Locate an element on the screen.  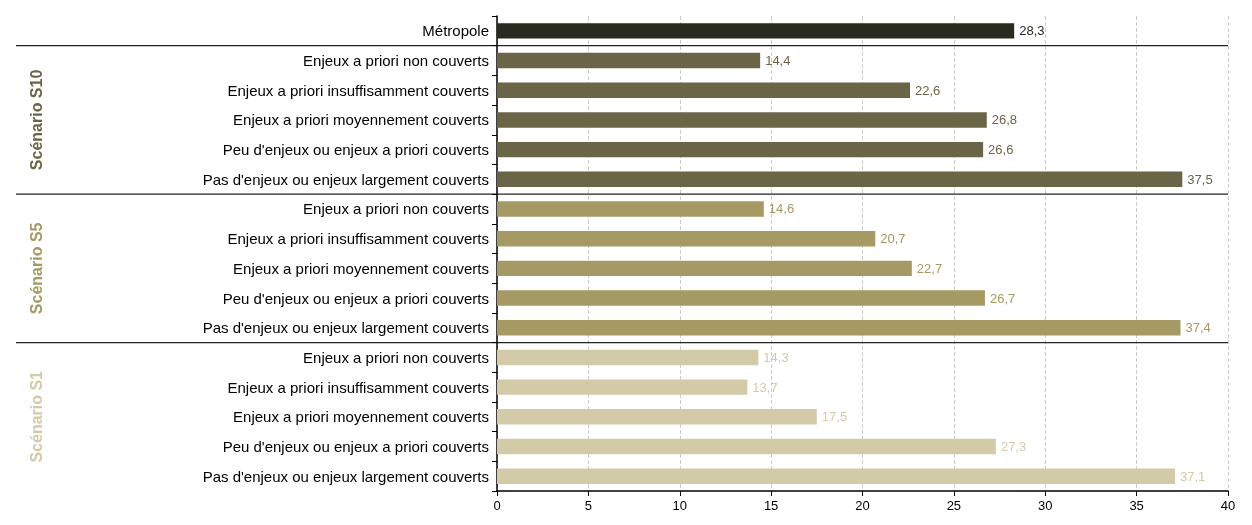
data-label: 37,5 is located at coordinates (1200, 179).